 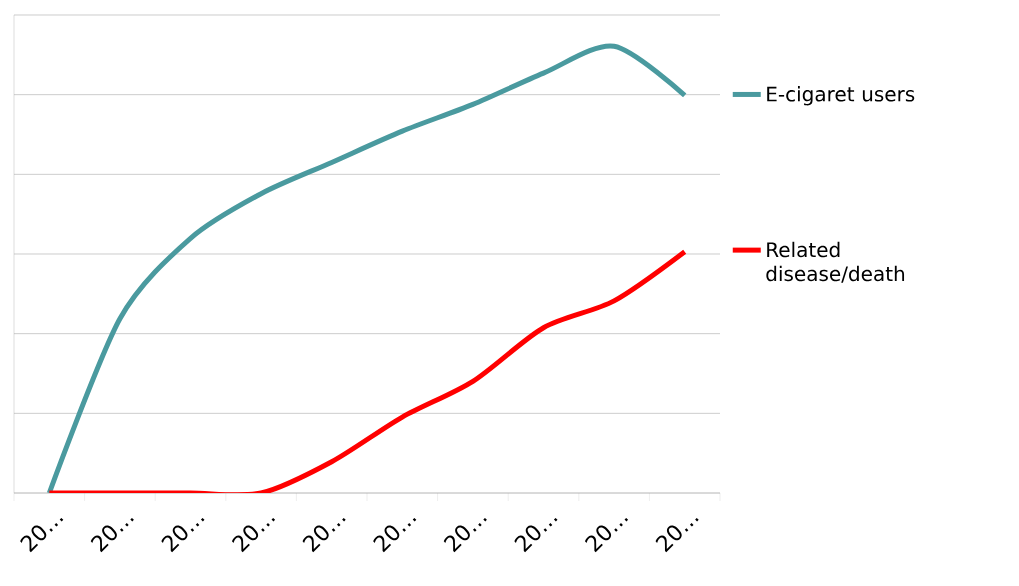 I want to click on legend-label: Related disease/death, so click(x=835, y=262).